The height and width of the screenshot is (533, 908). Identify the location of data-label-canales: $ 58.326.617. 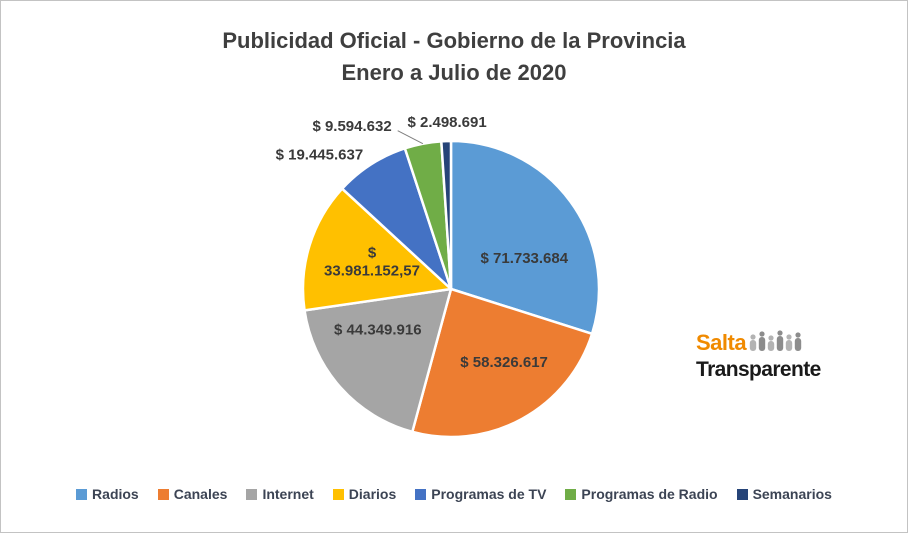
(504, 362).